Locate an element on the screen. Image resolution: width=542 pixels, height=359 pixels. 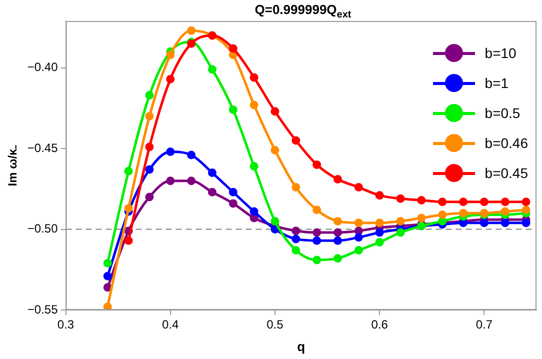
y-tick-label: −0.45 is located at coordinates (42, 147).